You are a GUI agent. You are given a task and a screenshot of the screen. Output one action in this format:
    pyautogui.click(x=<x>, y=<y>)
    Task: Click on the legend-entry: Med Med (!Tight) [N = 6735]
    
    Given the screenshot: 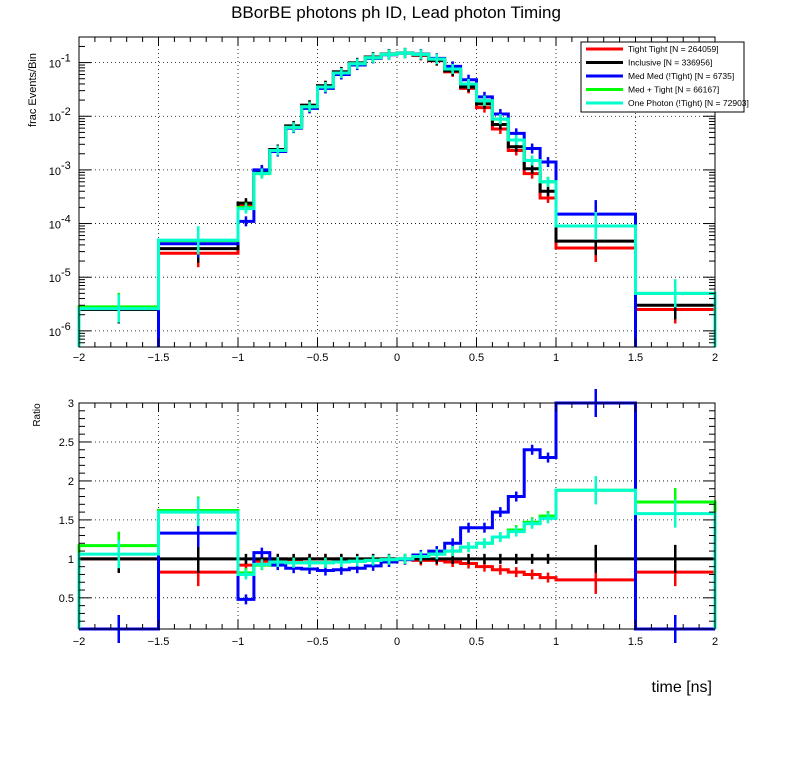 What is the action you would take?
    pyautogui.click(x=681, y=76)
    